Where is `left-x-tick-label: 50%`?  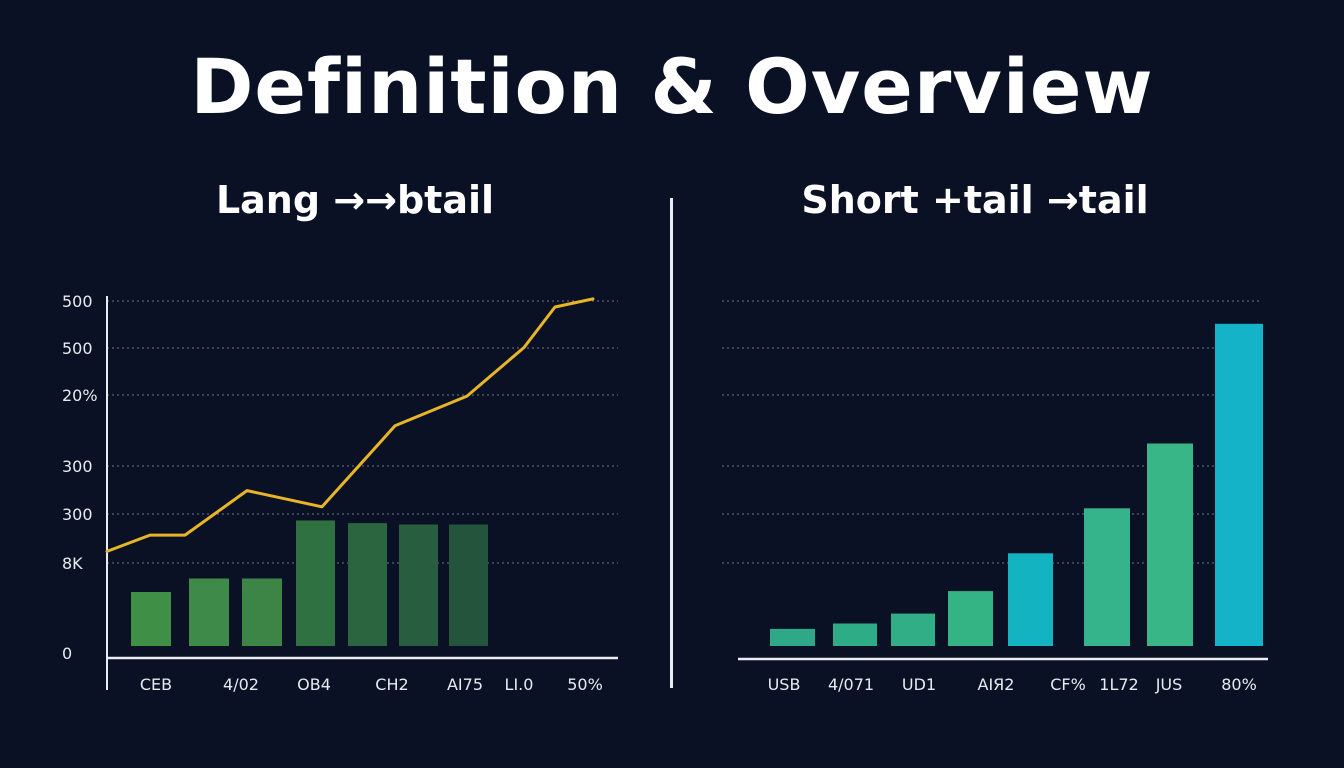
left-x-tick-label: 50% is located at coordinates (585, 684).